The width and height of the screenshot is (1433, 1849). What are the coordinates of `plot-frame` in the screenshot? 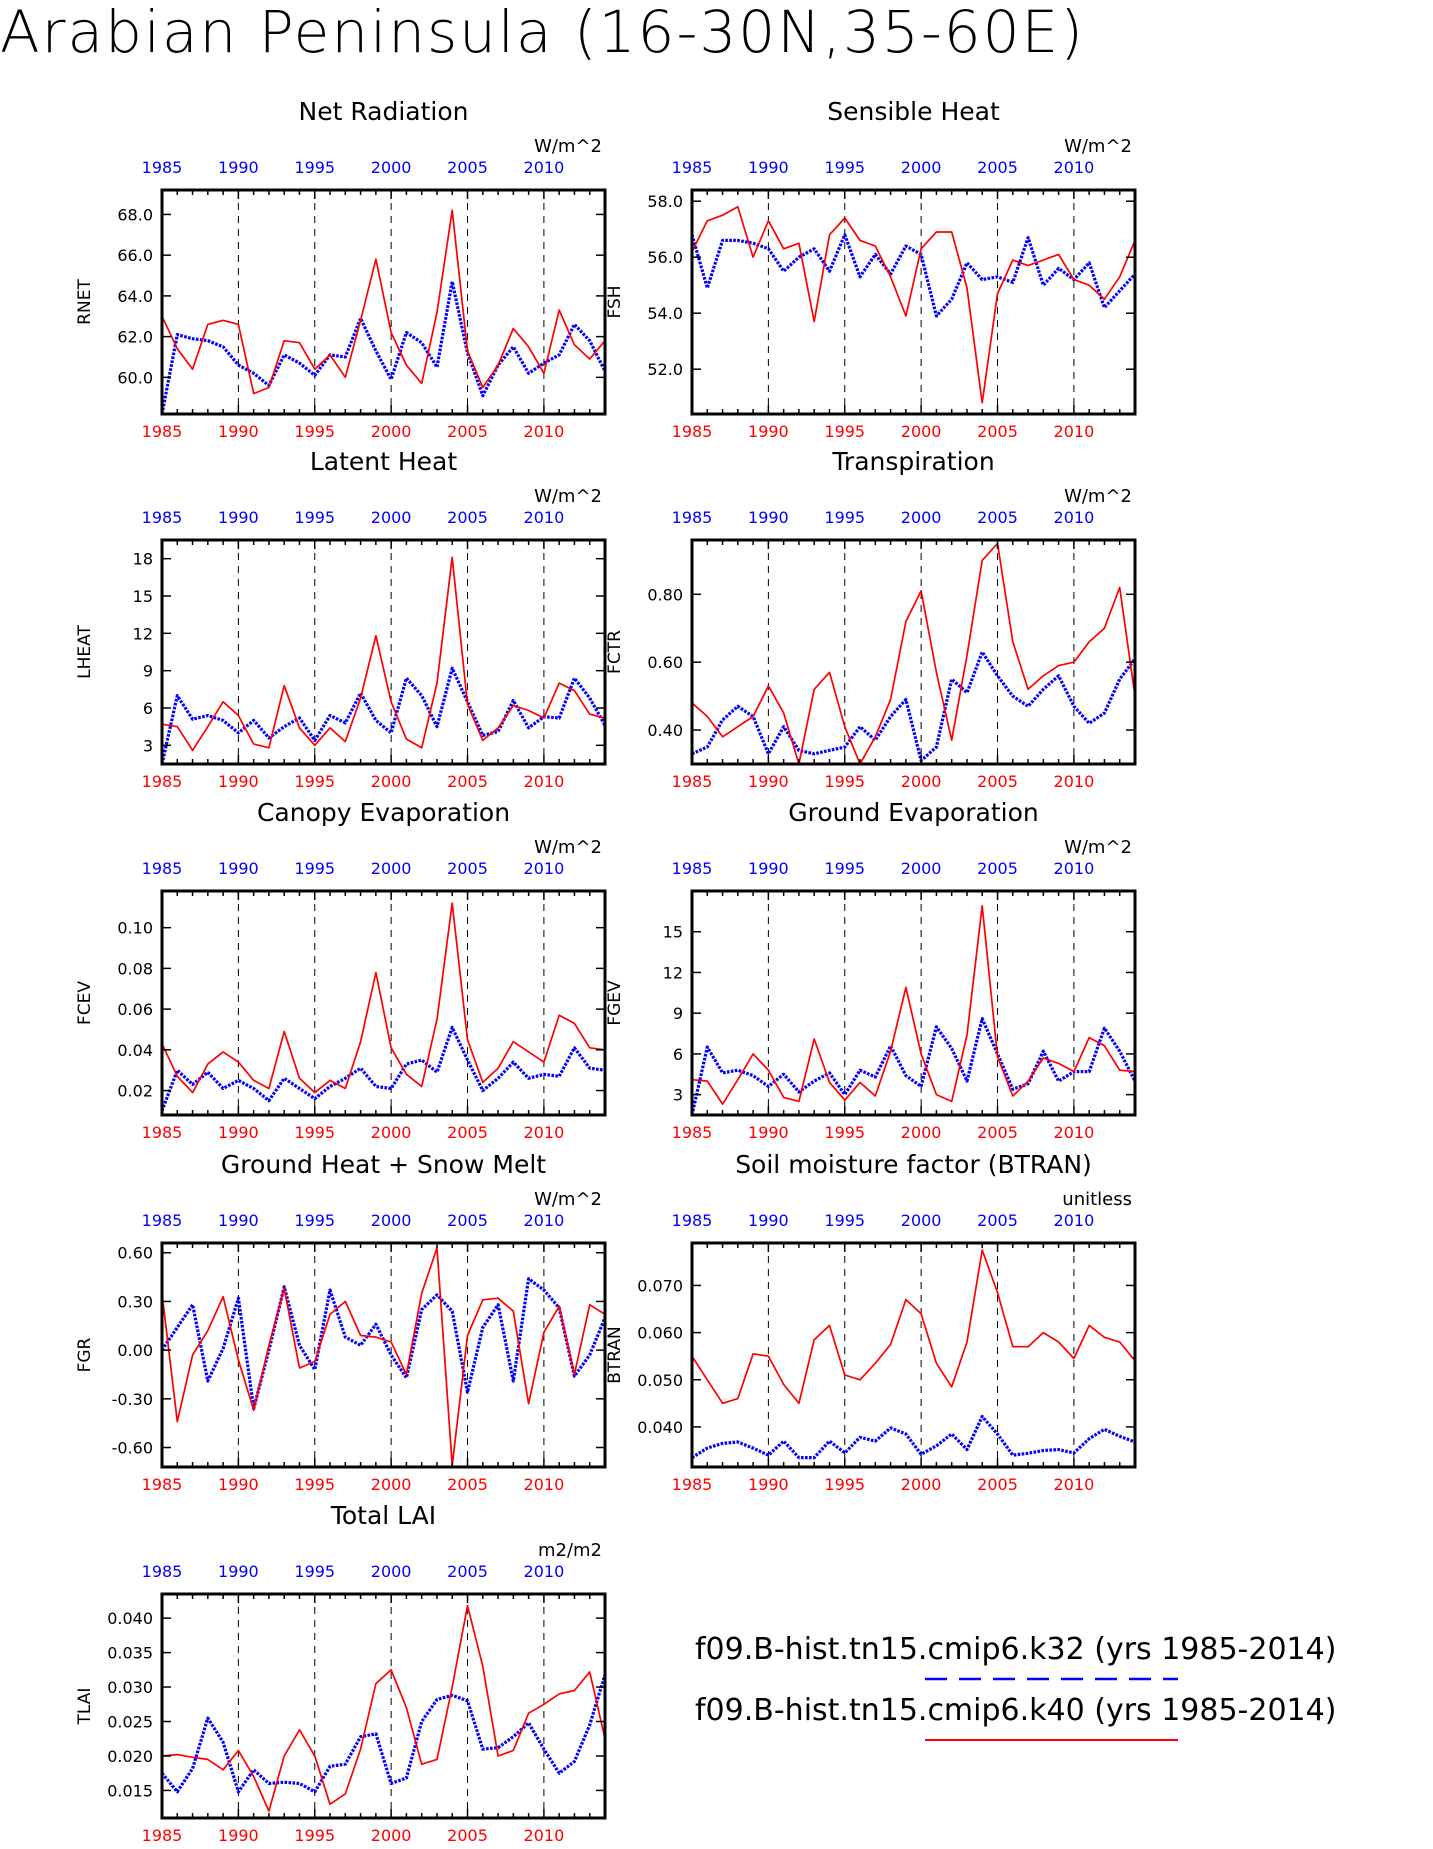 It's located at (383, 1355).